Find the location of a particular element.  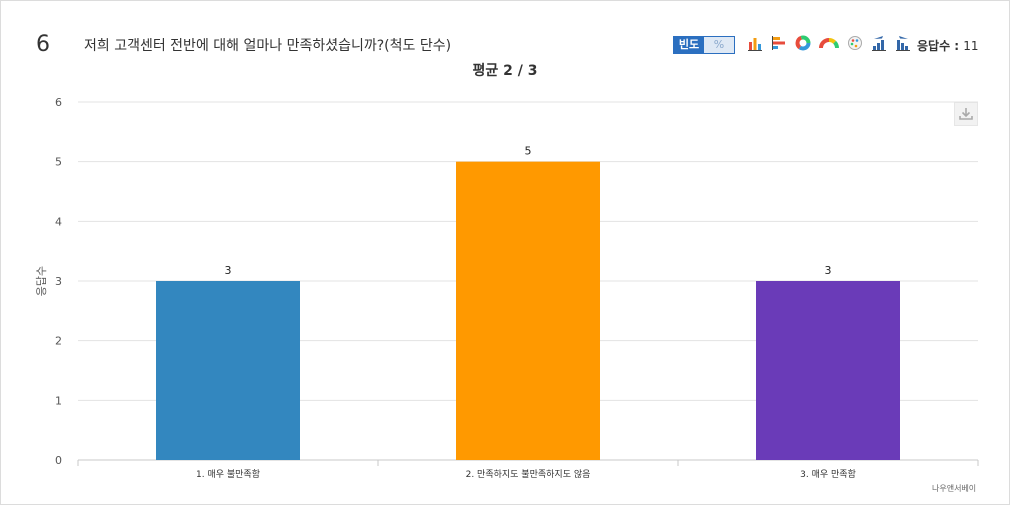

y-tick-label: 5 is located at coordinates (58, 162).